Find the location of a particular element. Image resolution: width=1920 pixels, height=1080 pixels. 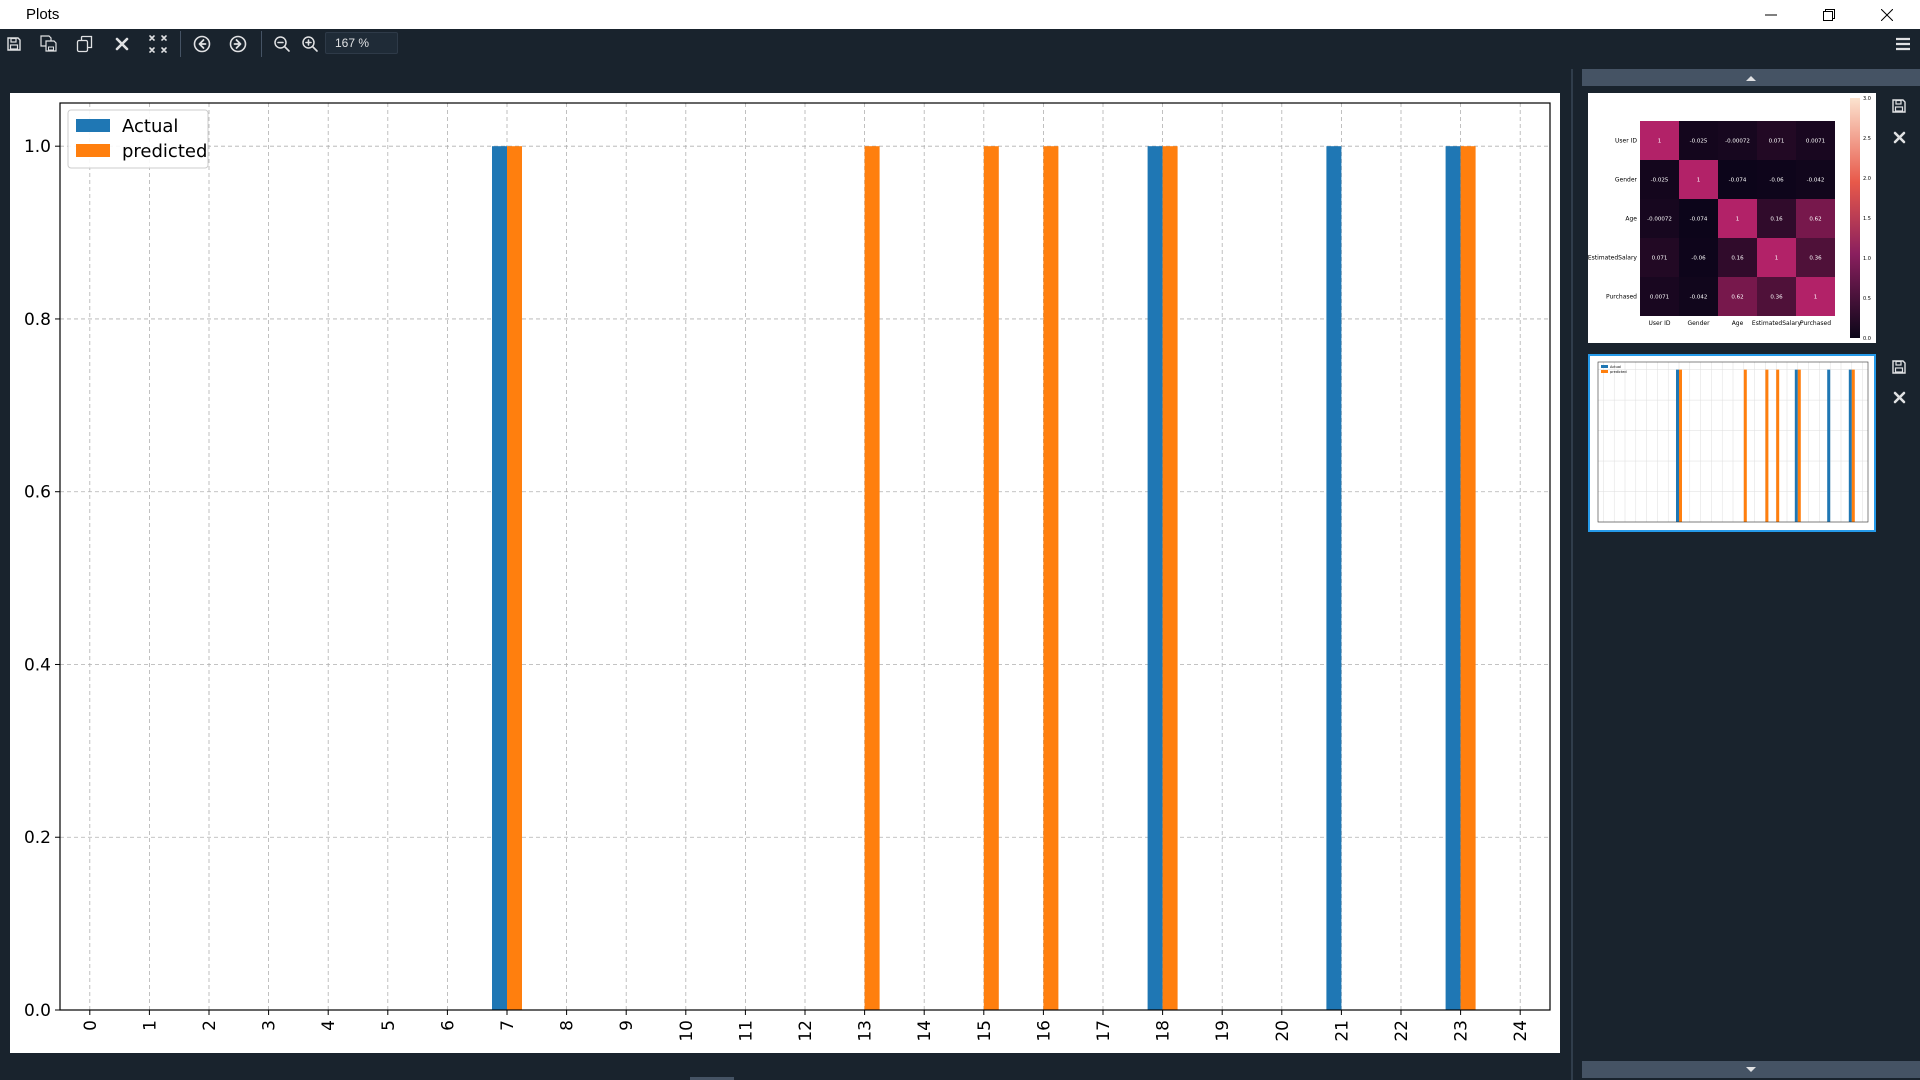

x-tick-label: 17 is located at coordinates (1104, 1031).